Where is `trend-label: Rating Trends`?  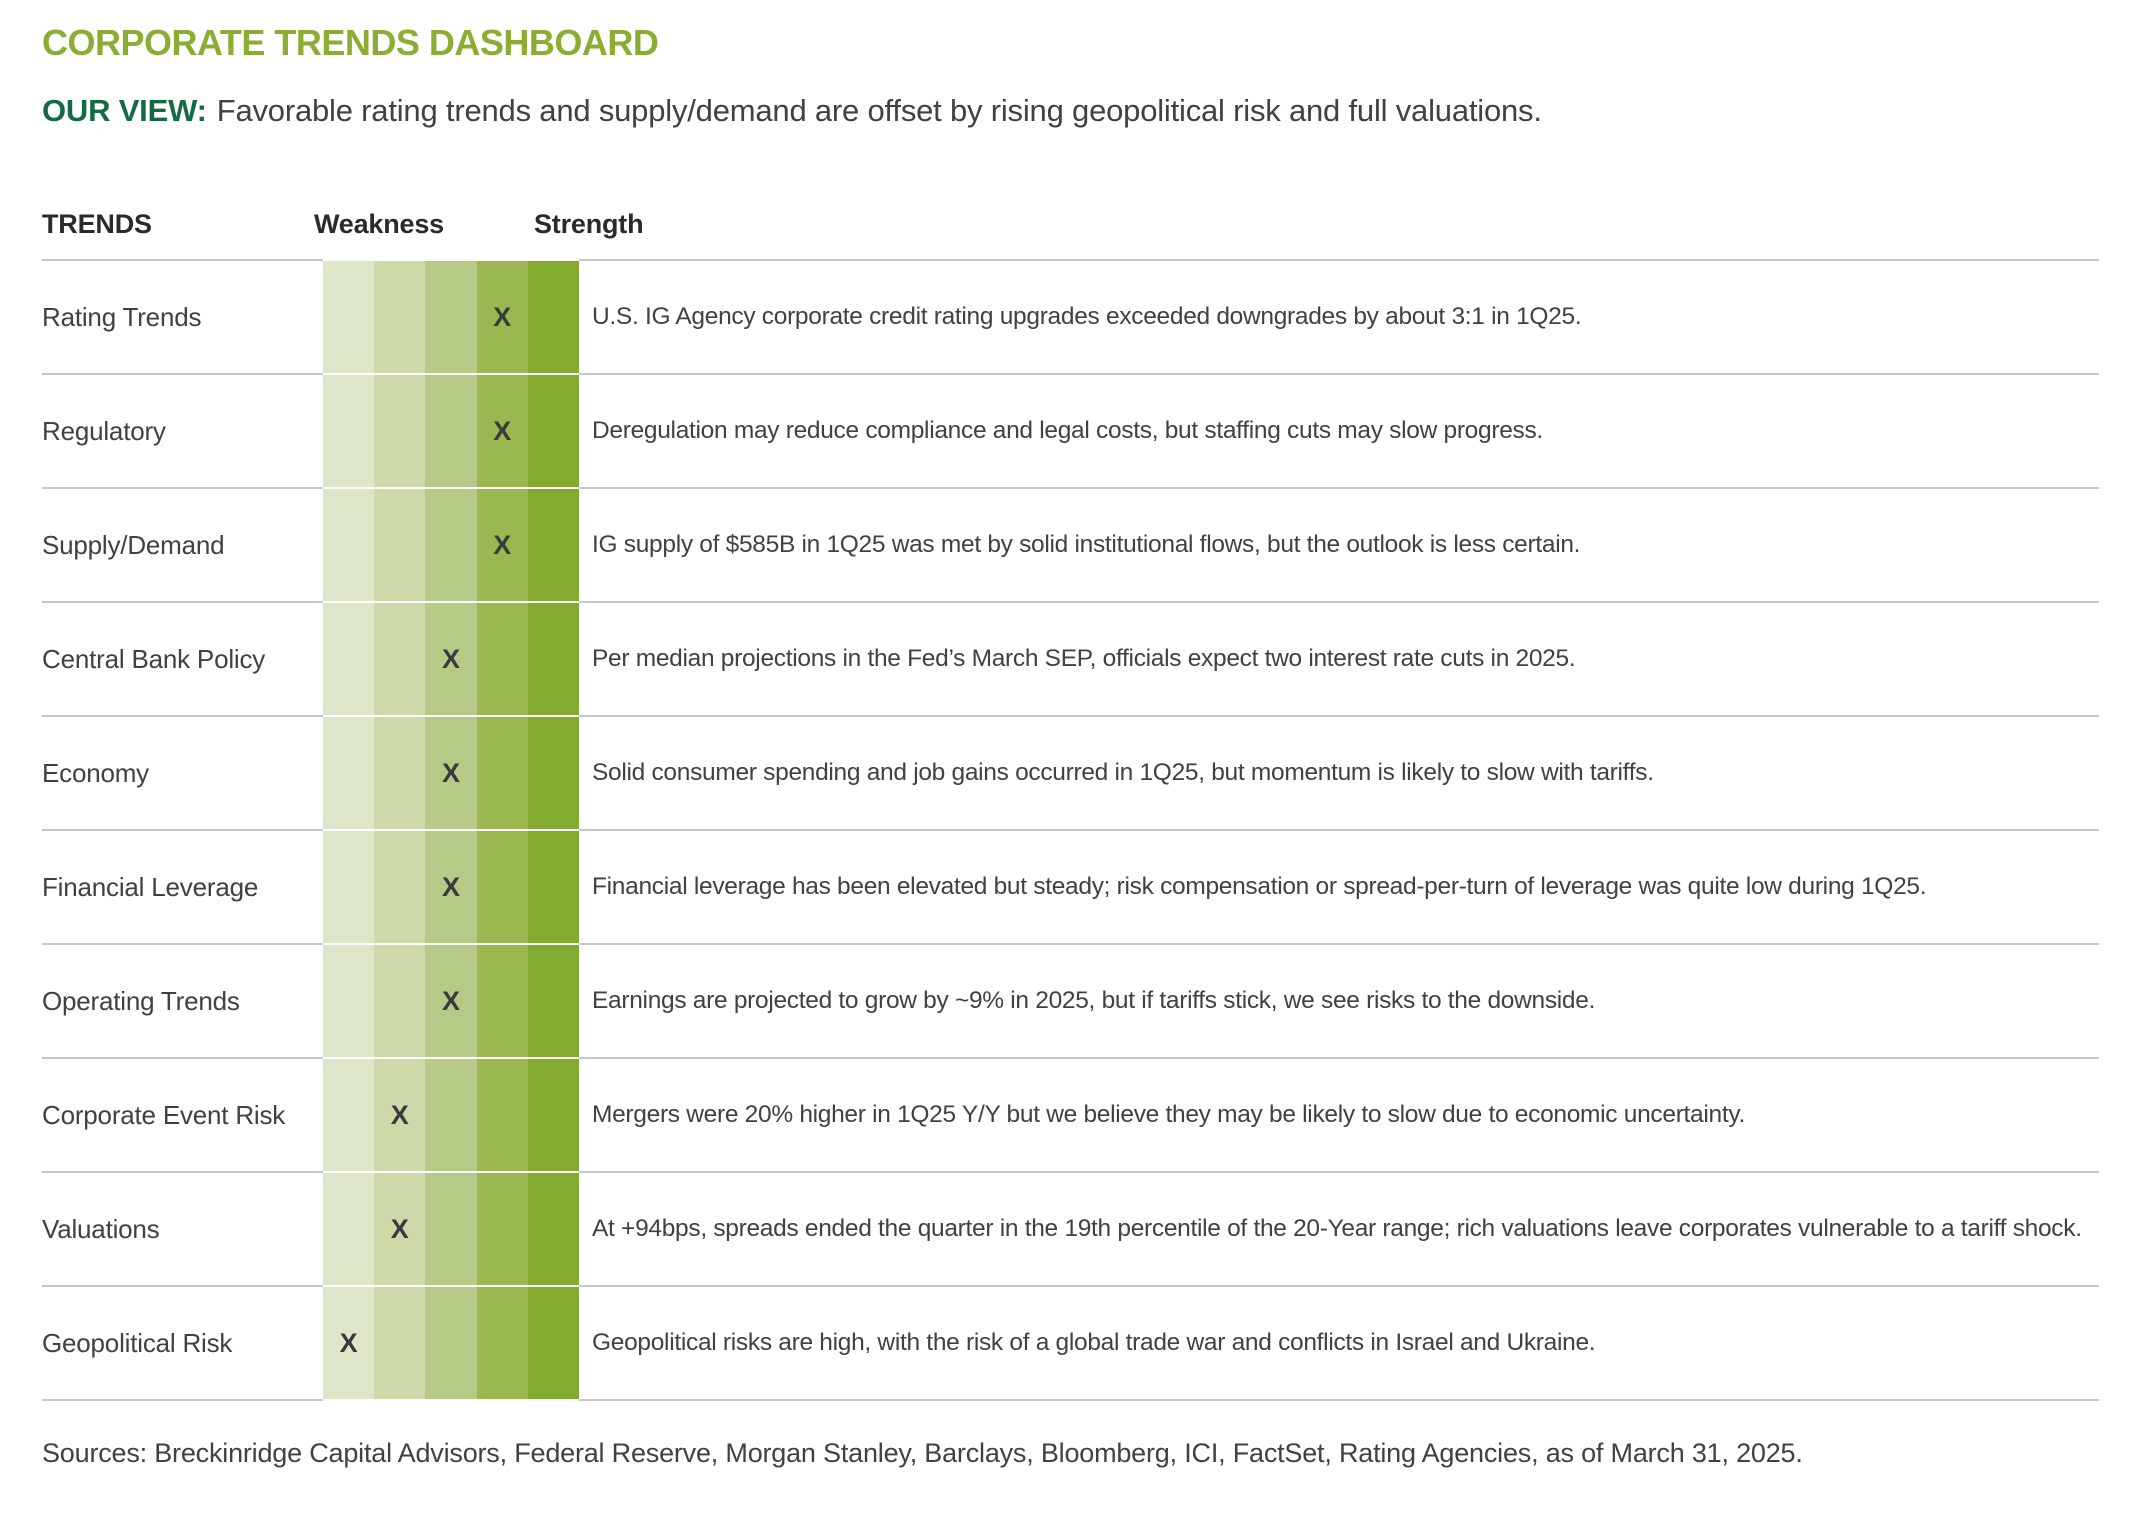
trend-label: Rating Trends is located at coordinates (182, 316).